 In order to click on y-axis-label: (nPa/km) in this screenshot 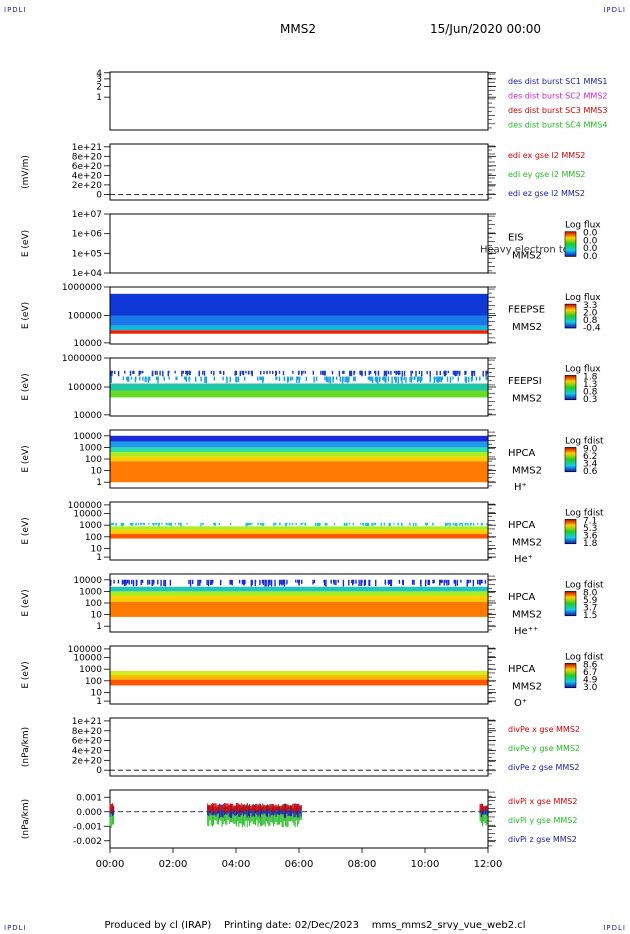, I will do `click(26, 747)`.